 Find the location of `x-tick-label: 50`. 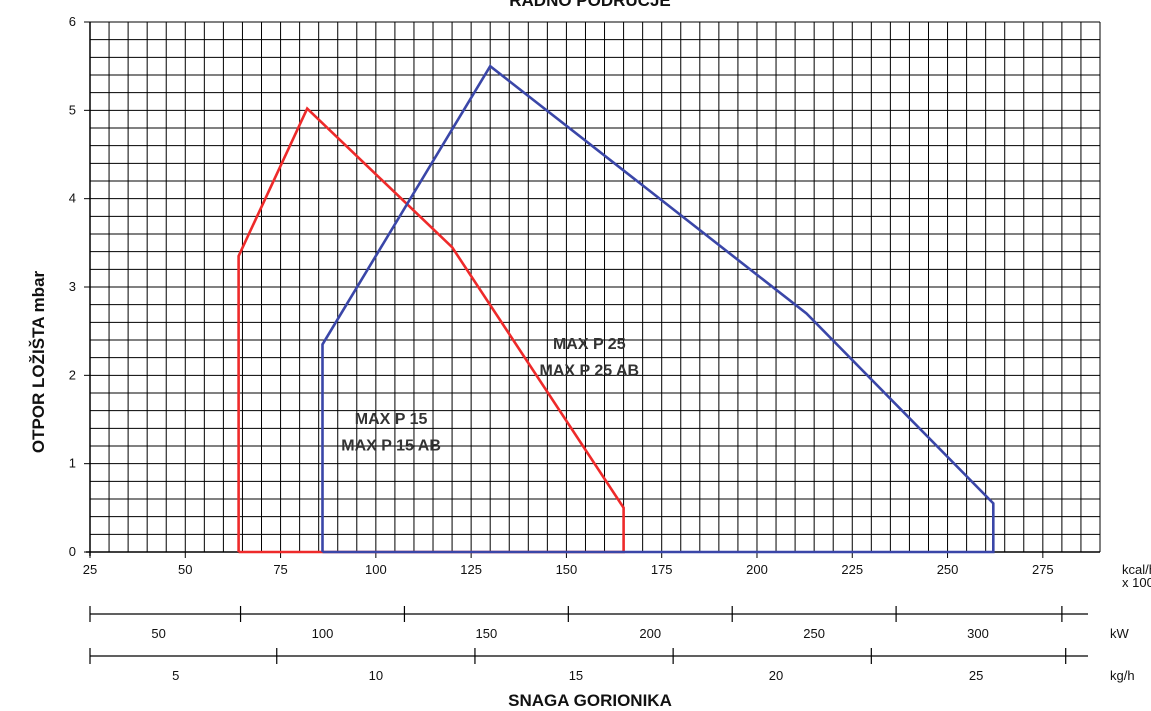

x-tick-label: 50 is located at coordinates (185, 569).